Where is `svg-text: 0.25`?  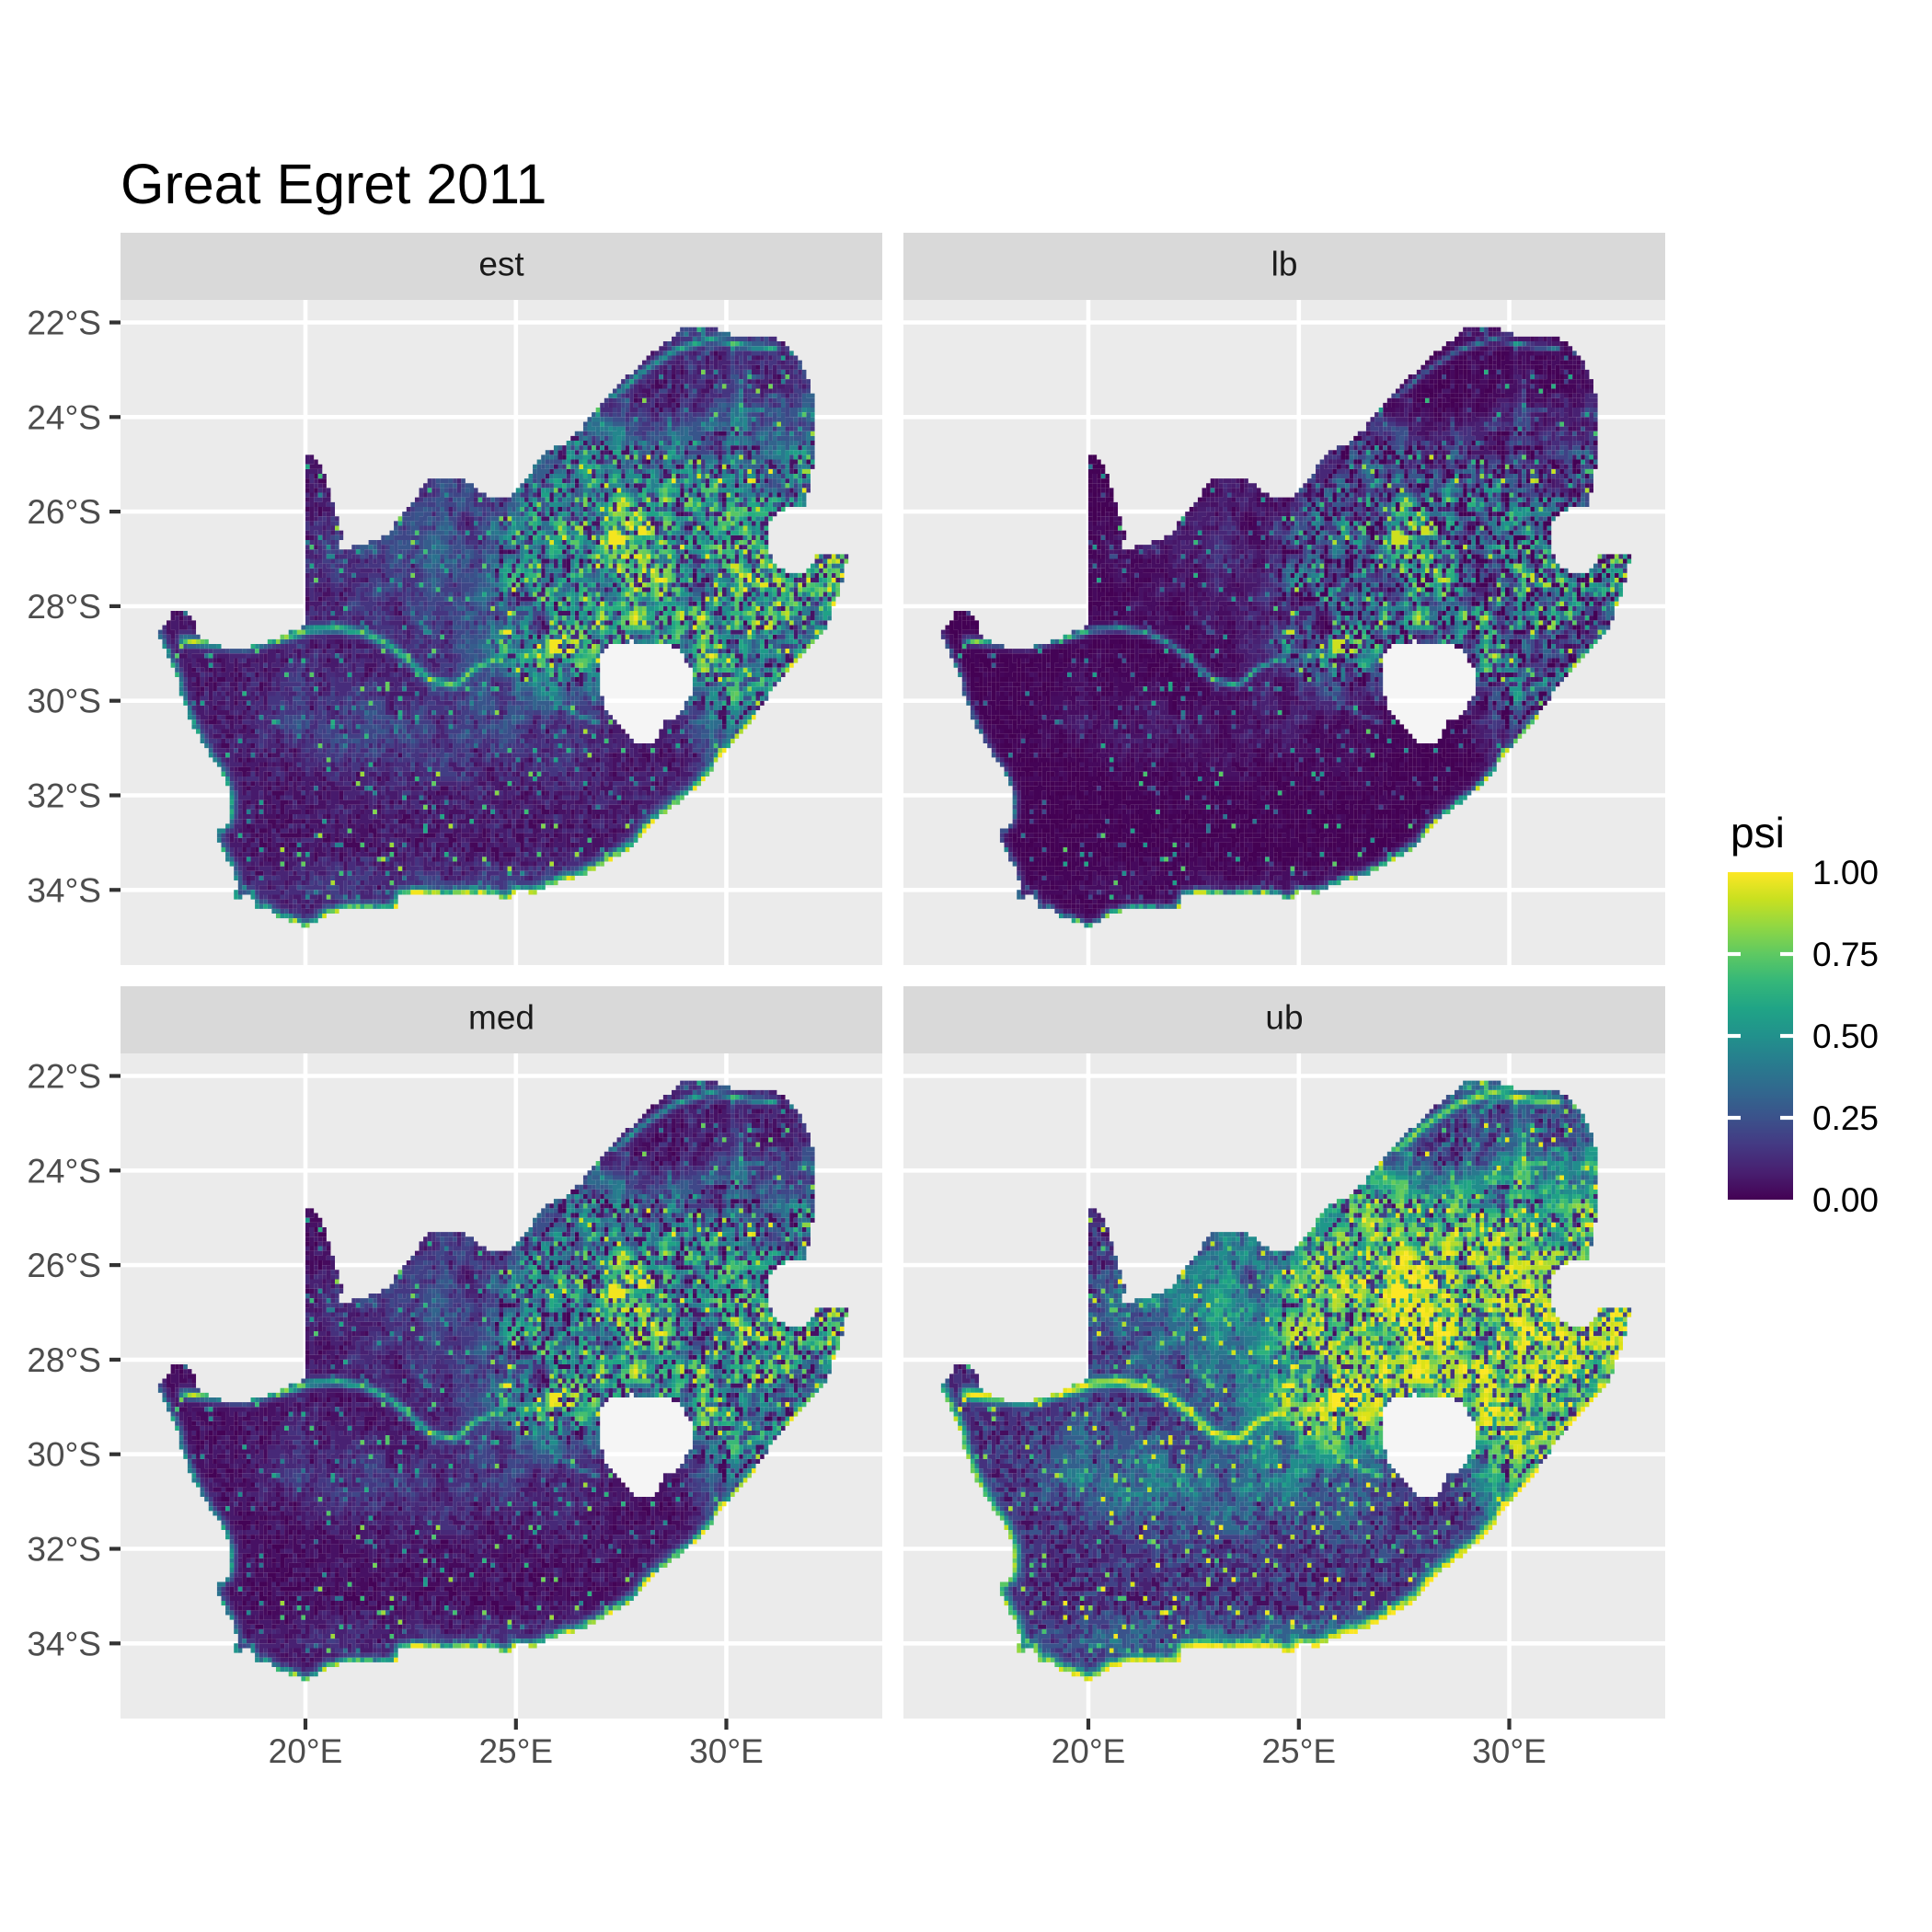
svg-text: 0.25 is located at coordinates (1845, 1118).